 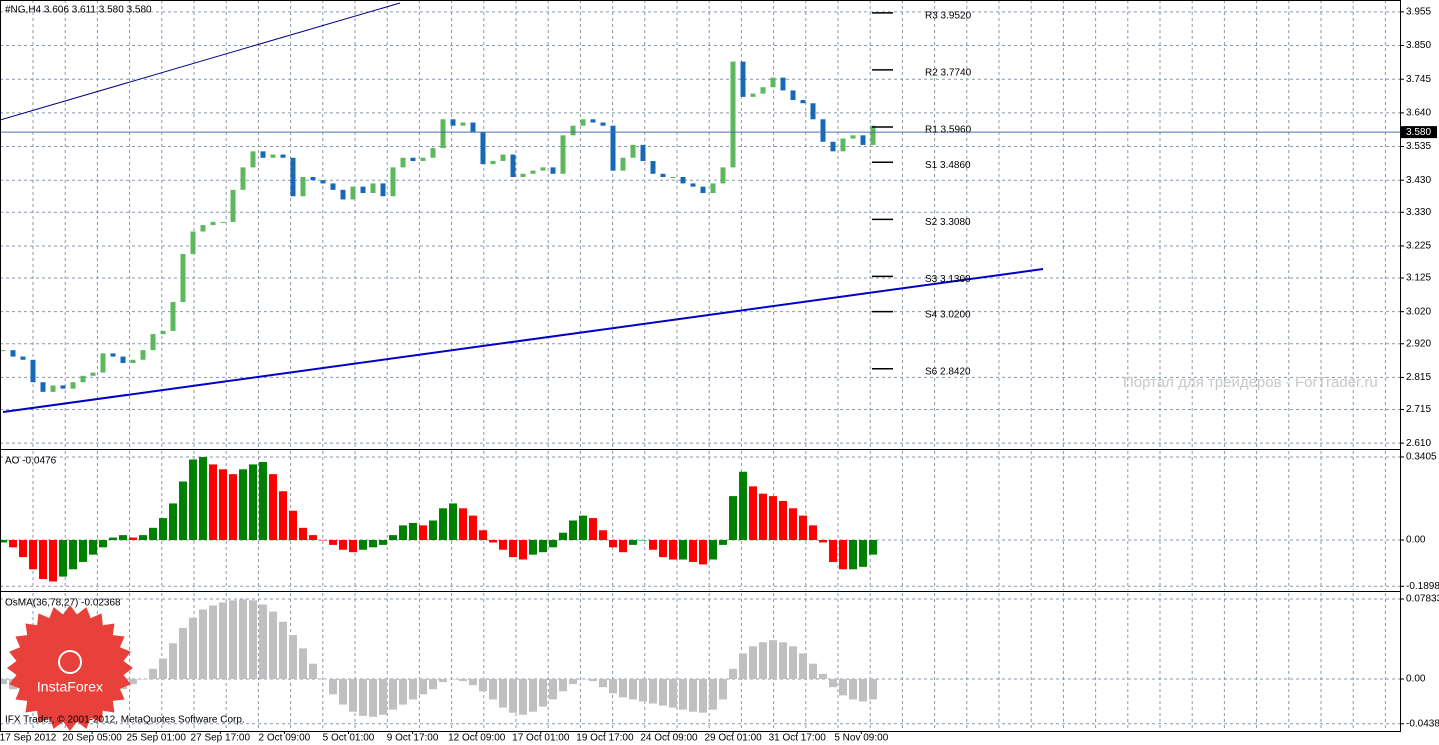 I want to click on y-tick-label: 2.610, so click(x=1418, y=443).